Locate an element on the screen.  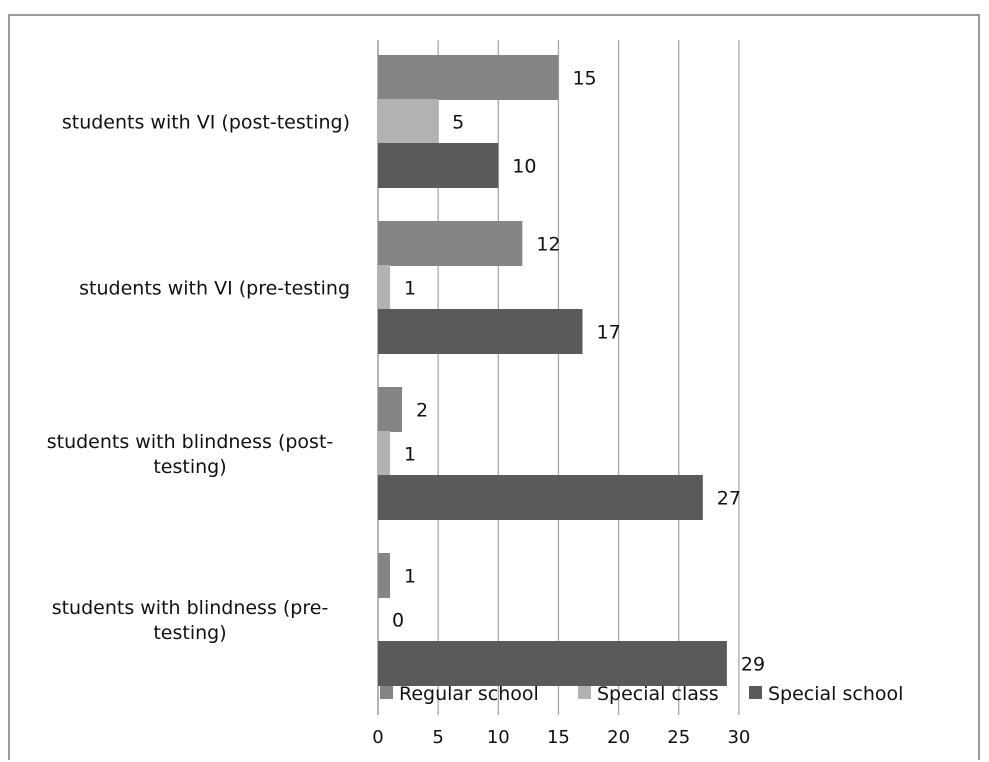
data-label: 29 is located at coordinates (753, 665).